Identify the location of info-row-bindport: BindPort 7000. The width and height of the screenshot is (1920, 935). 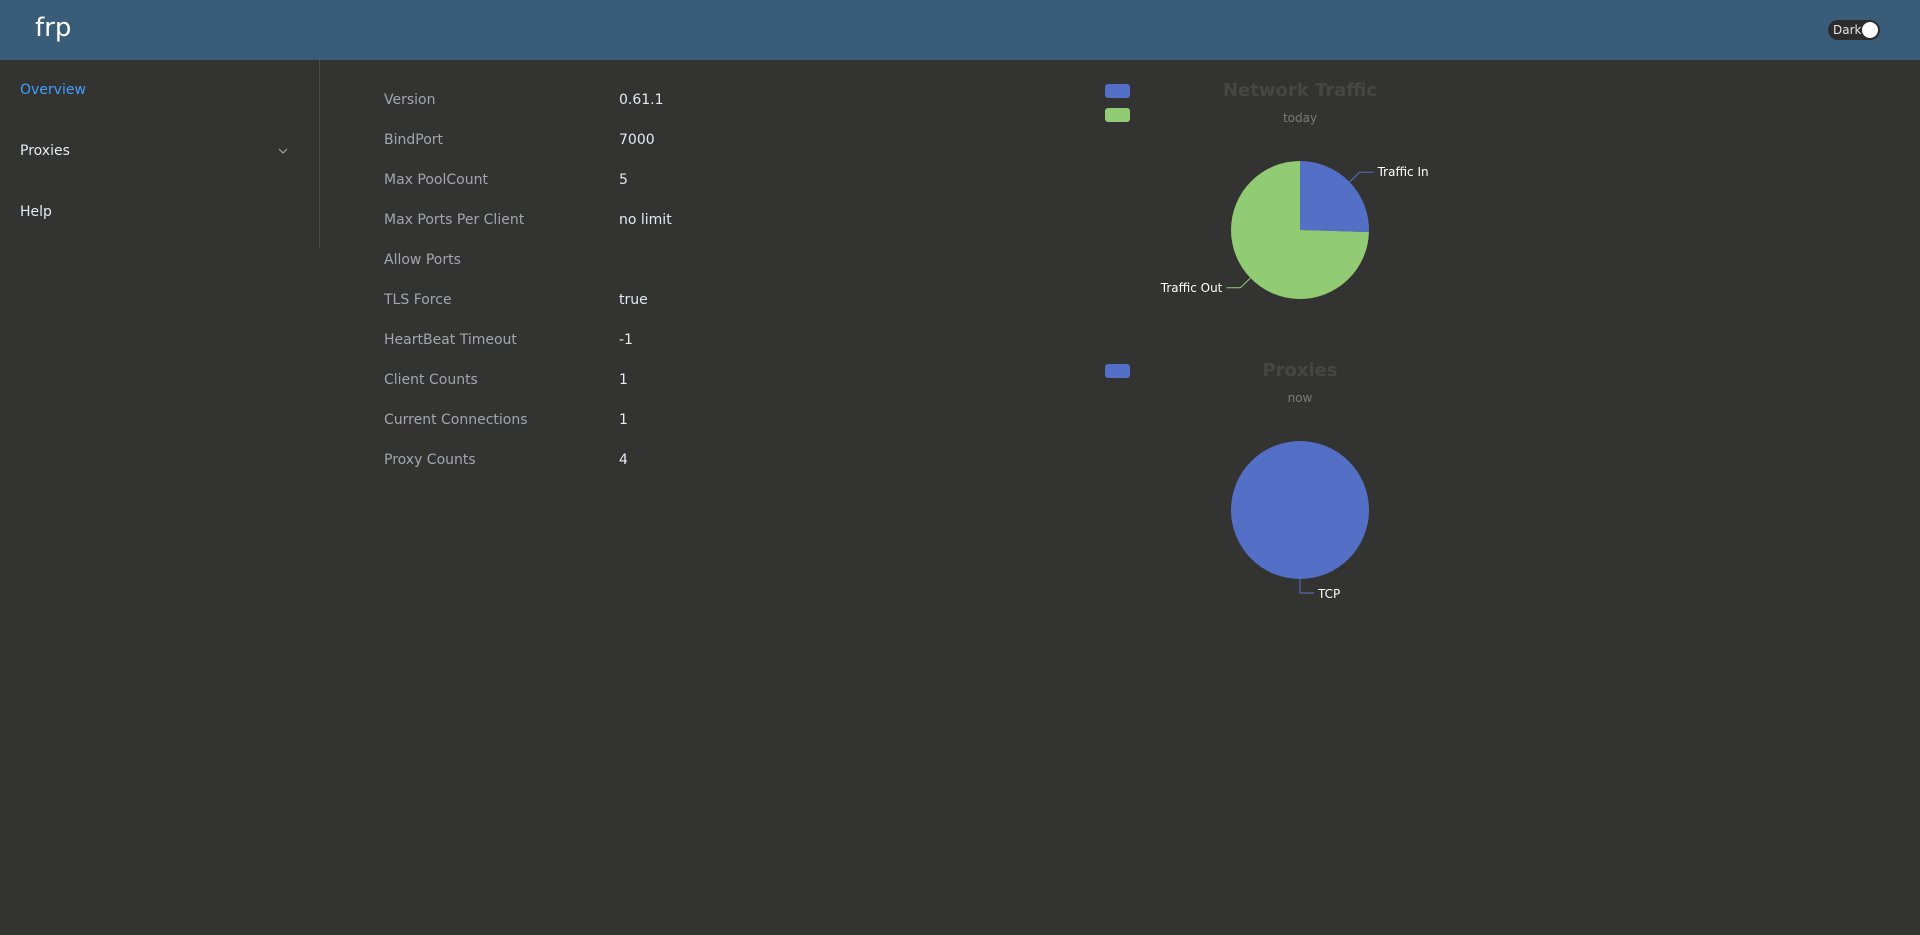
(634, 140).